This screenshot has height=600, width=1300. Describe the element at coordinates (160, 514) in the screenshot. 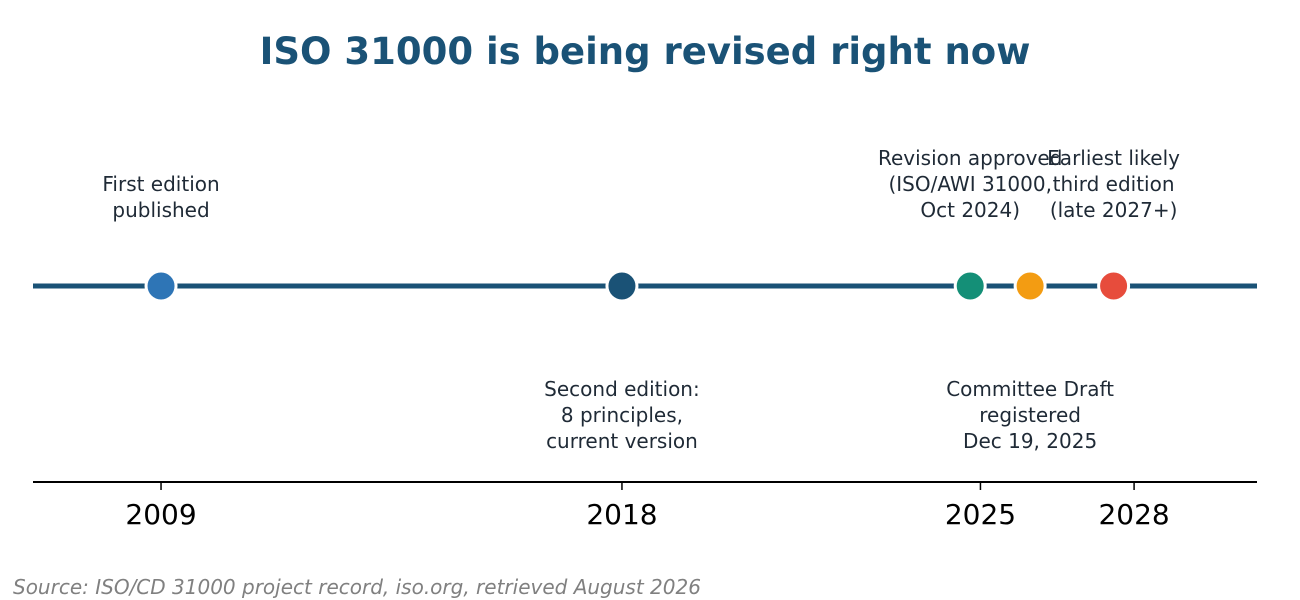

I see `x-tick-label: 2009` at that location.